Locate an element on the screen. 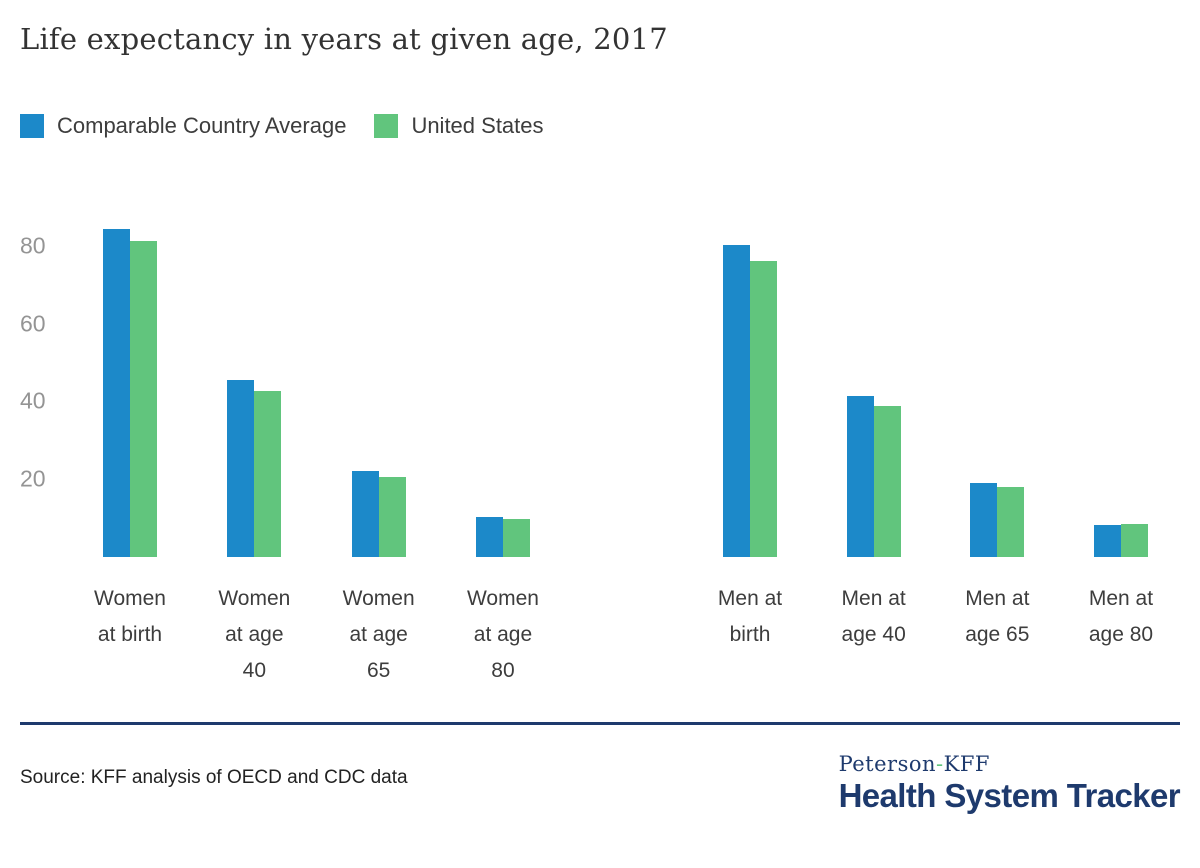 Image resolution: width=1200 pixels, height=868 pixels. bar-group: Men at age 40 is located at coordinates (874, 446).